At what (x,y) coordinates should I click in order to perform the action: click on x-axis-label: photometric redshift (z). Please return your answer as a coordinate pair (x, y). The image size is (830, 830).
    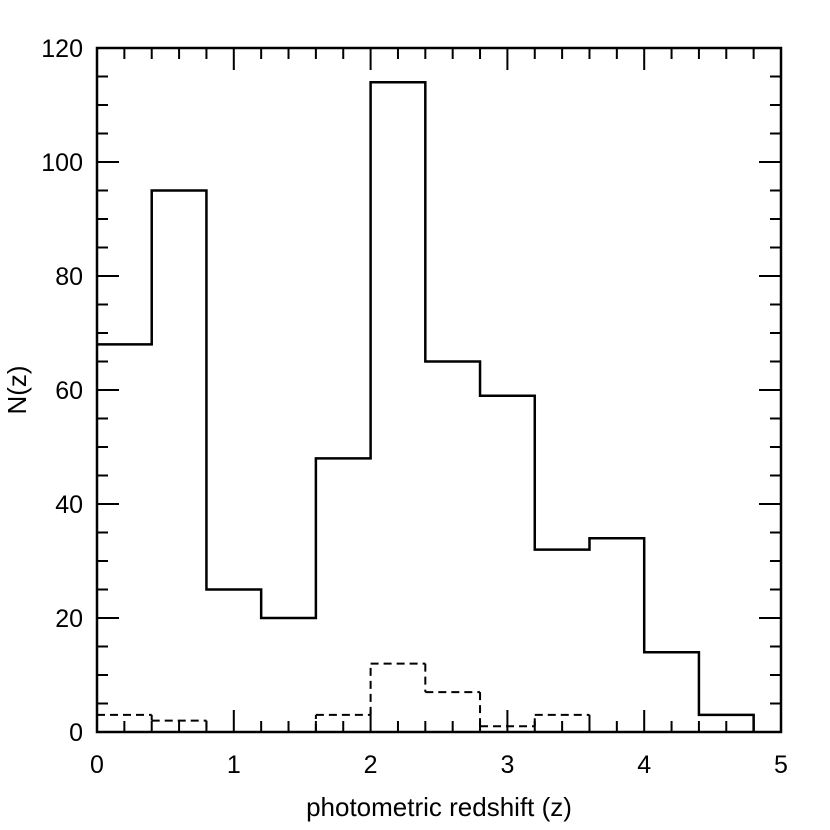
    Looking at the image, I should click on (439, 807).